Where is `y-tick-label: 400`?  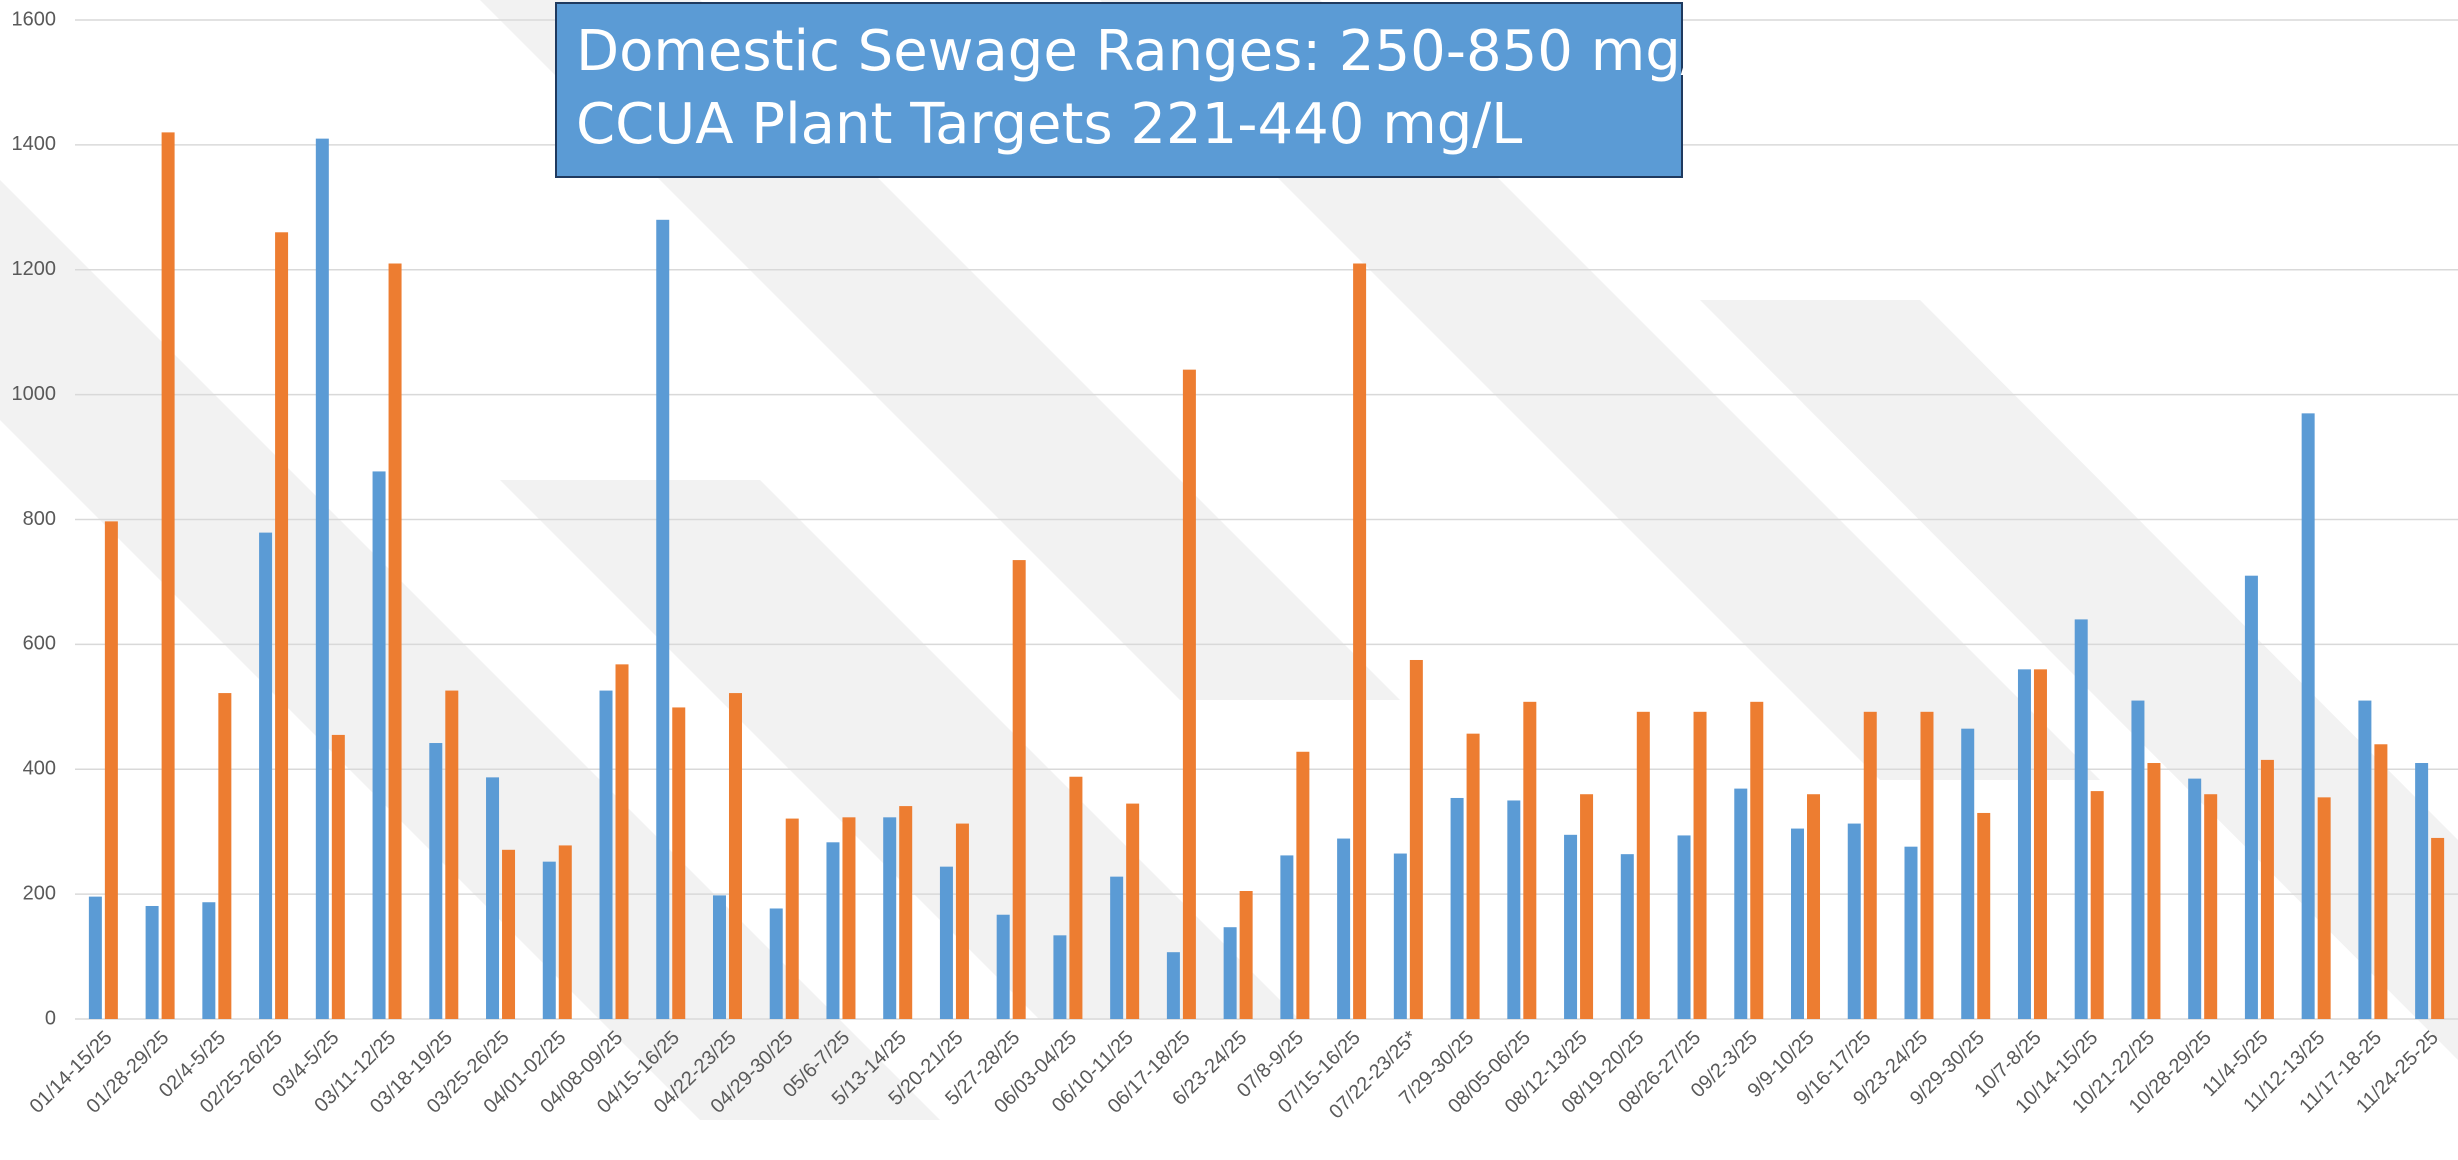 y-tick-label: 400 is located at coordinates (39, 769).